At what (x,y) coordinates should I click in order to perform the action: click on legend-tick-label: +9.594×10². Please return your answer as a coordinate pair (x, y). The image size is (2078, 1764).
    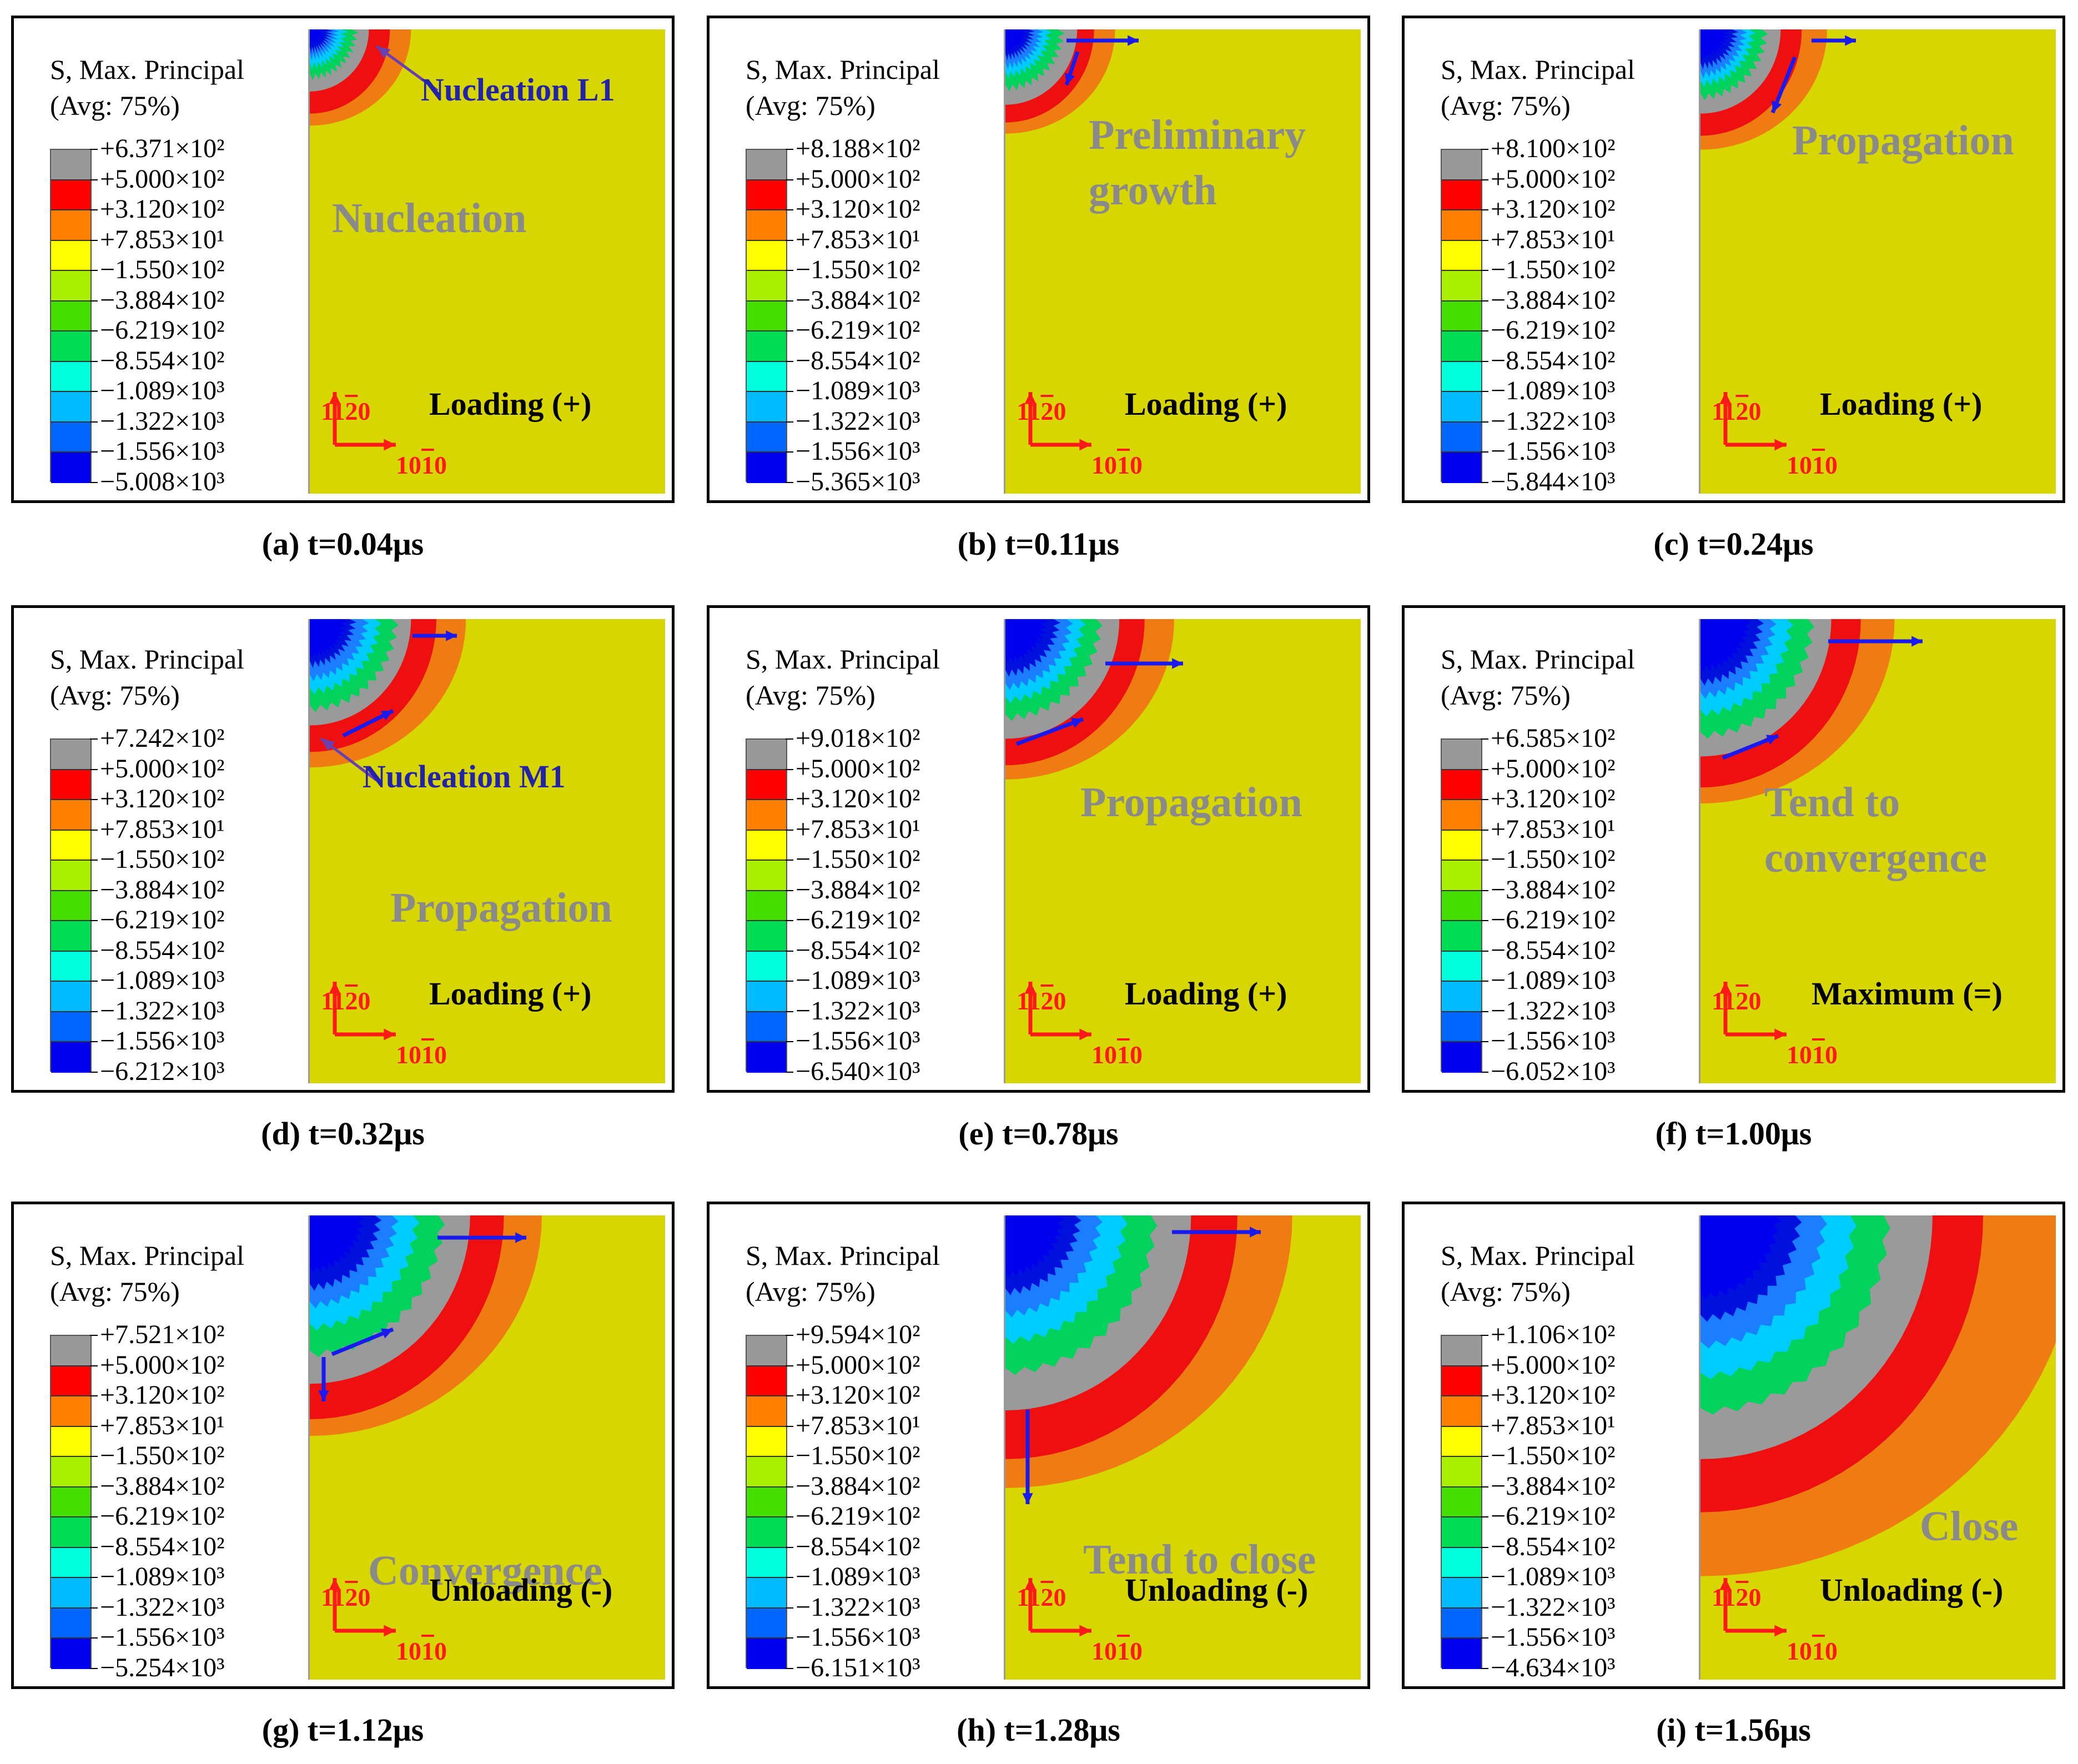
    Looking at the image, I should click on (853, 1334).